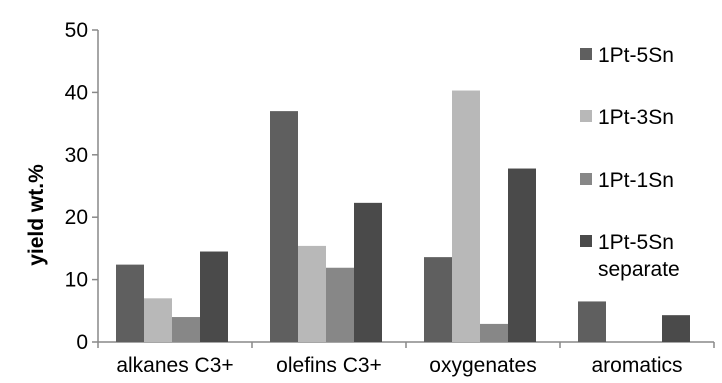  Describe the element at coordinates (76, 30) in the screenshot. I see `y-tick-label: 50` at that location.